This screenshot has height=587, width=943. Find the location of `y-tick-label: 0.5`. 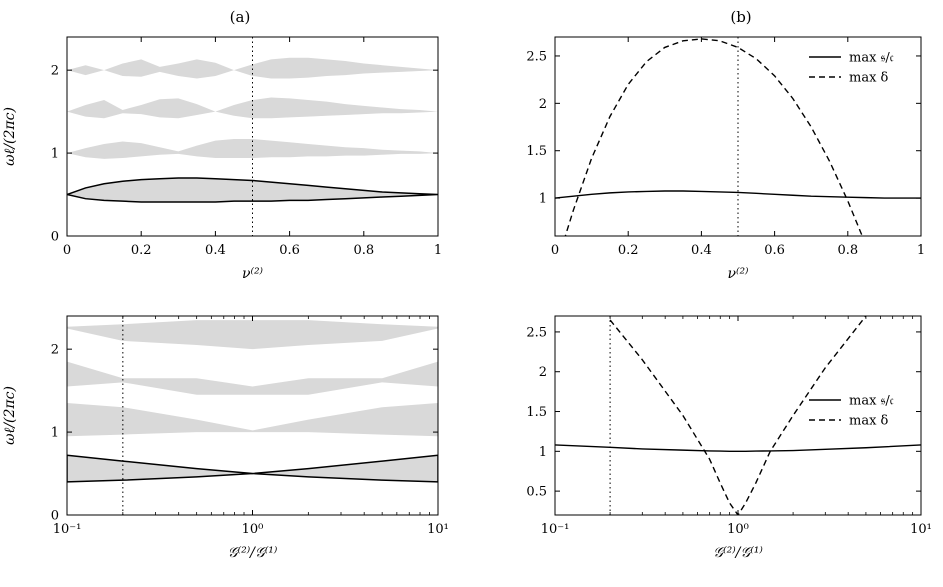

y-tick-label: 0.5 is located at coordinates (536, 492).